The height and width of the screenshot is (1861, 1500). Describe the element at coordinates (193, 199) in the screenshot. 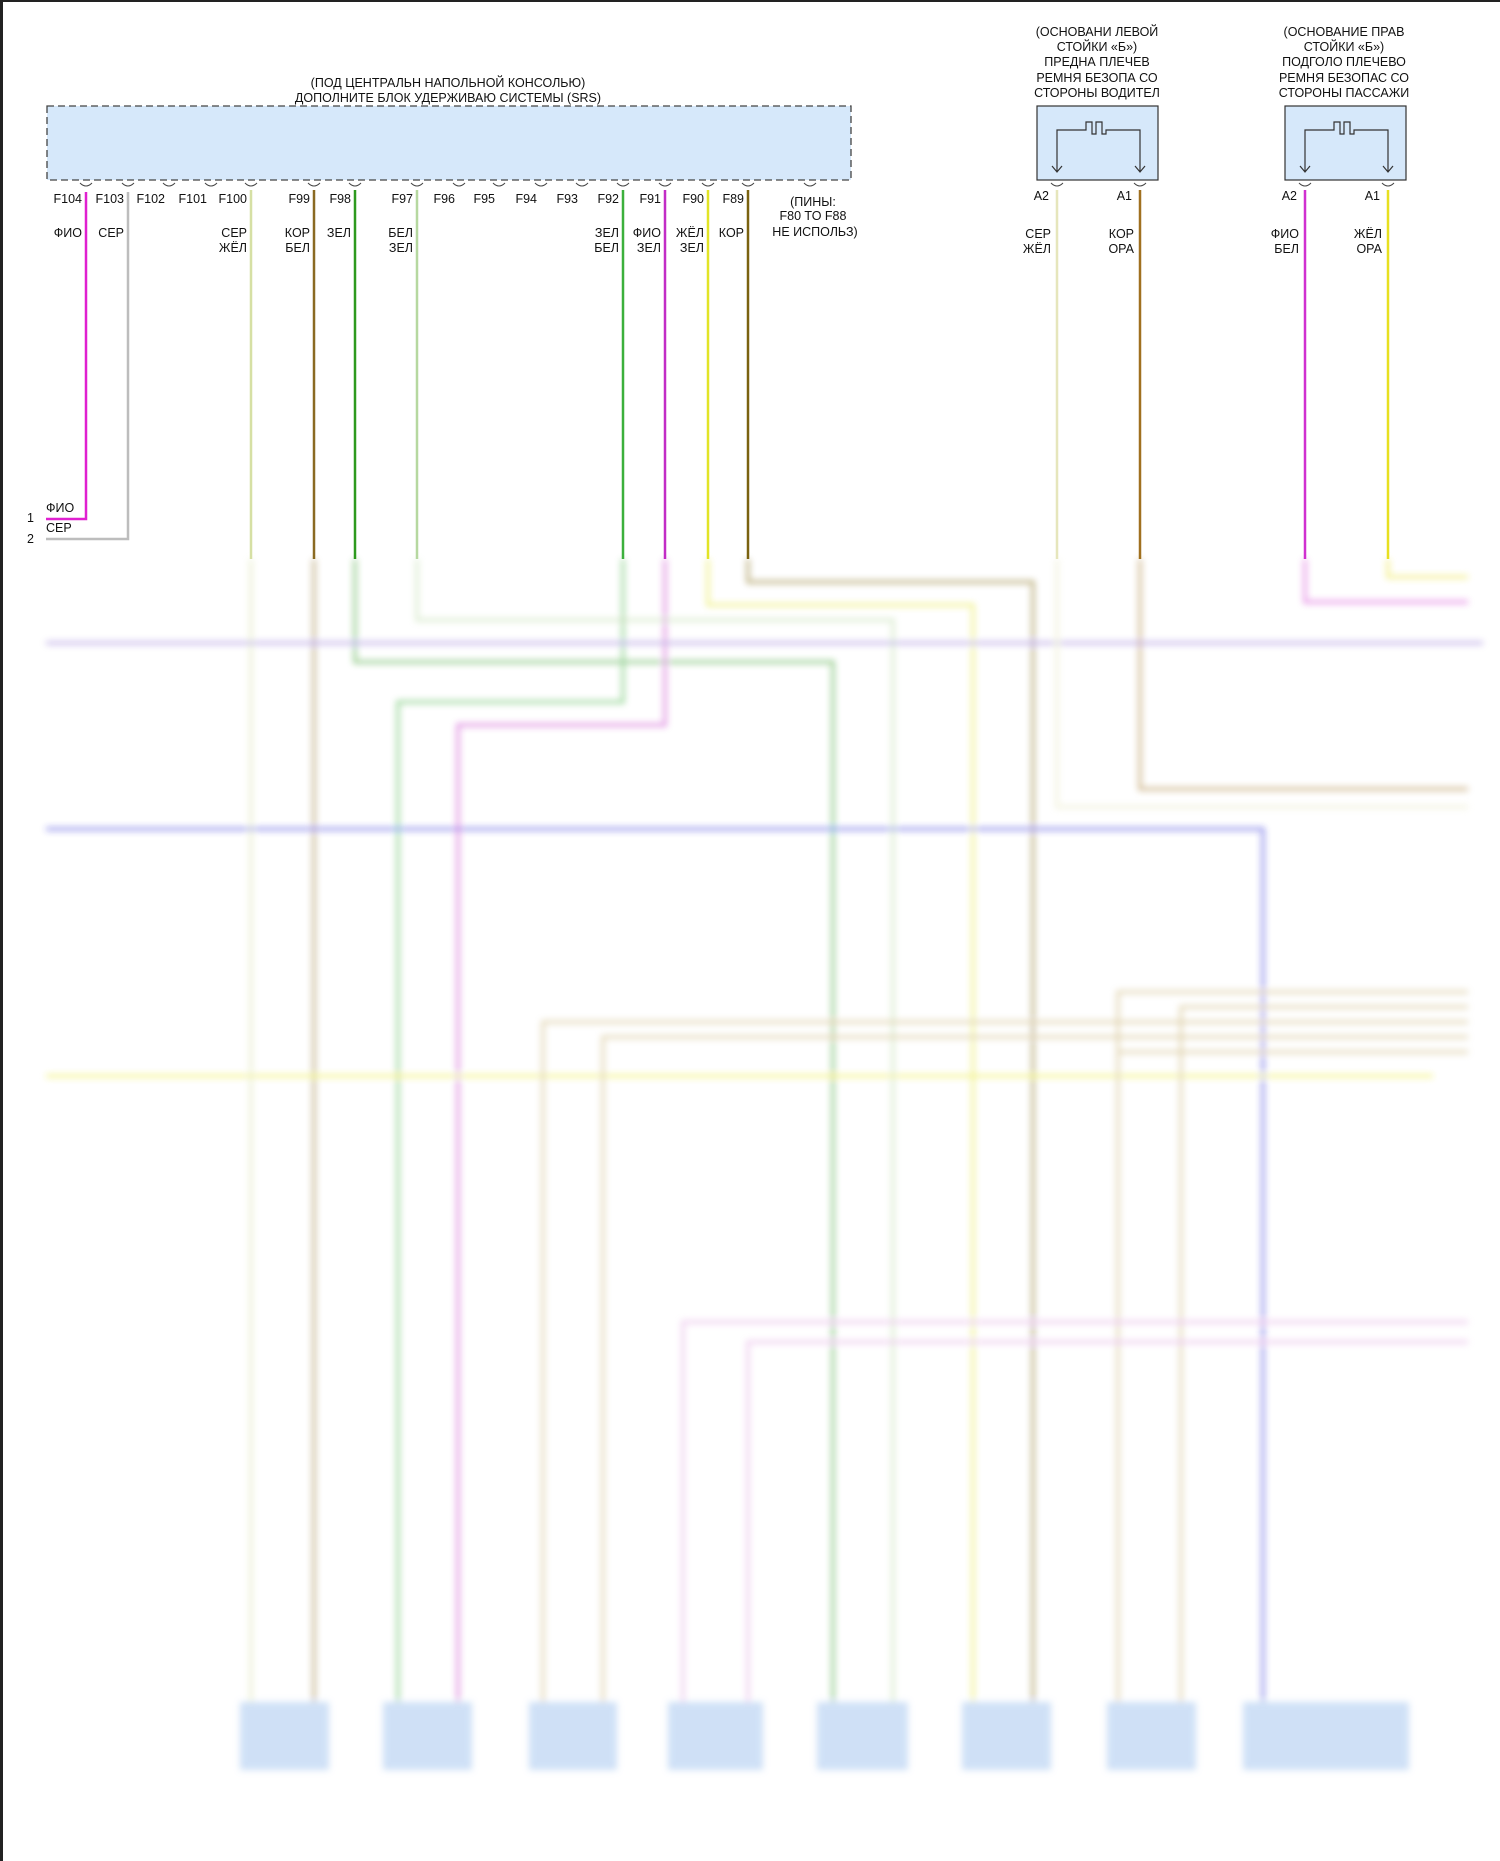

I see `pin-label: F101` at that location.